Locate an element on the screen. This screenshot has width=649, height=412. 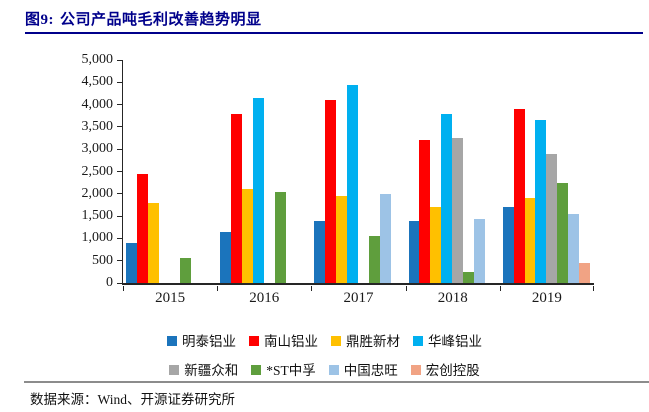
y-axis-label: 500 is located at coordinates (102, 260).